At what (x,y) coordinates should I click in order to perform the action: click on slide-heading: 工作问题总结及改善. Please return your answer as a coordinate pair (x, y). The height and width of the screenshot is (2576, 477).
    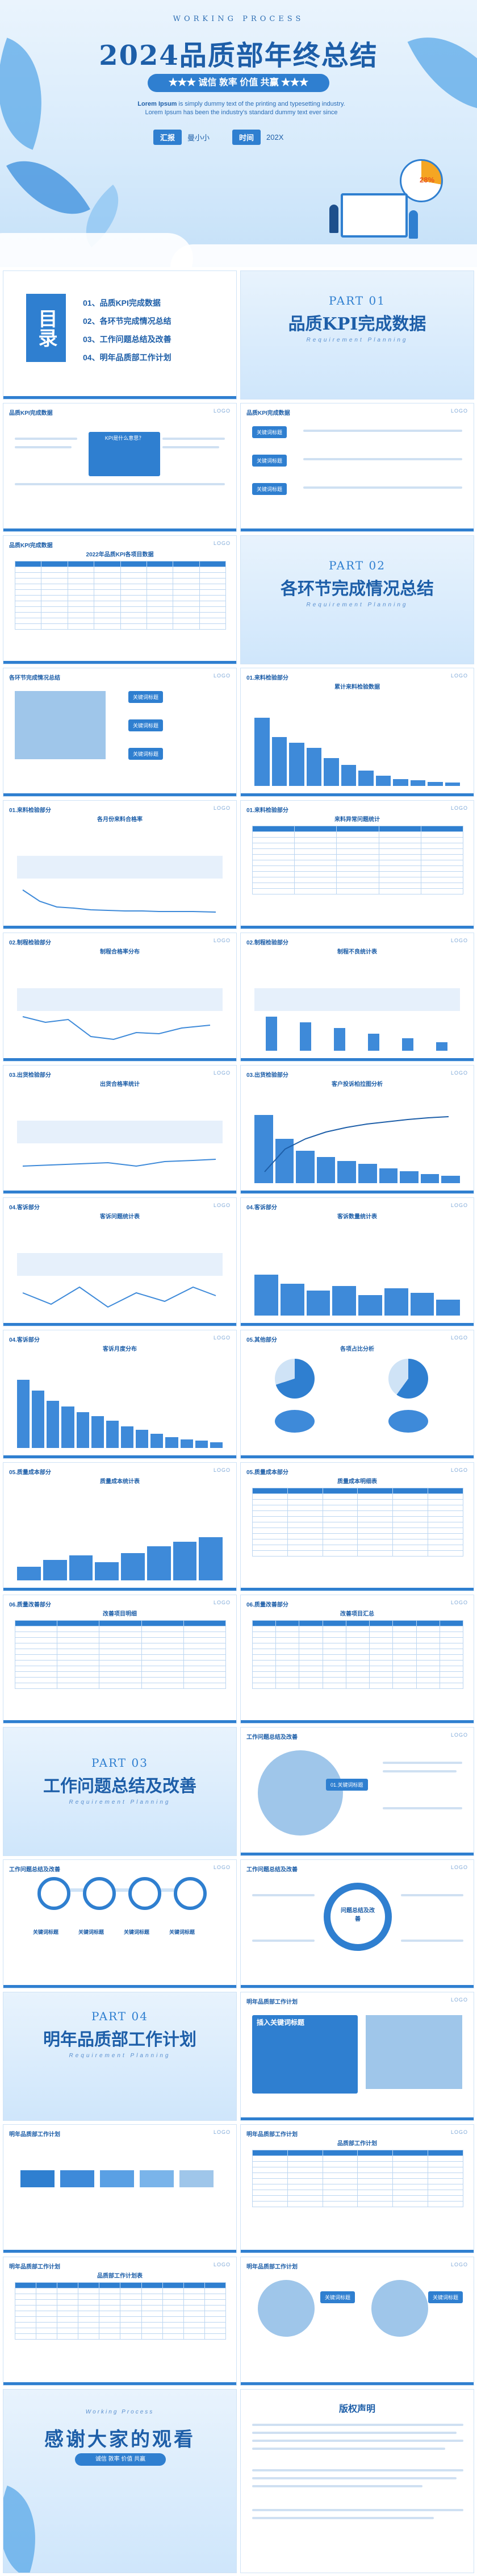
    Looking at the image, I should click on (272, 1737).